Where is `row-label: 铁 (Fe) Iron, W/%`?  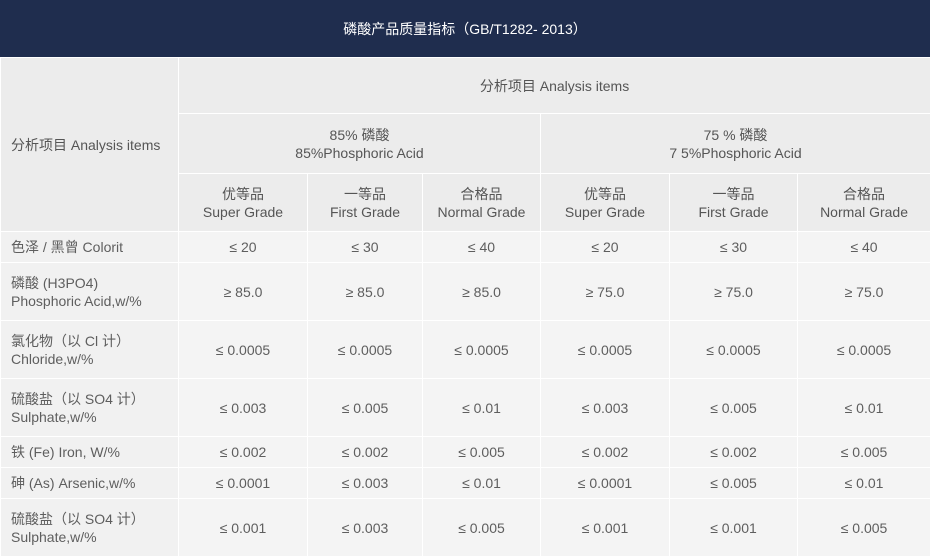 row-label: 铁 (Fe) Iron, W/% is located at coordinates (90, 452).